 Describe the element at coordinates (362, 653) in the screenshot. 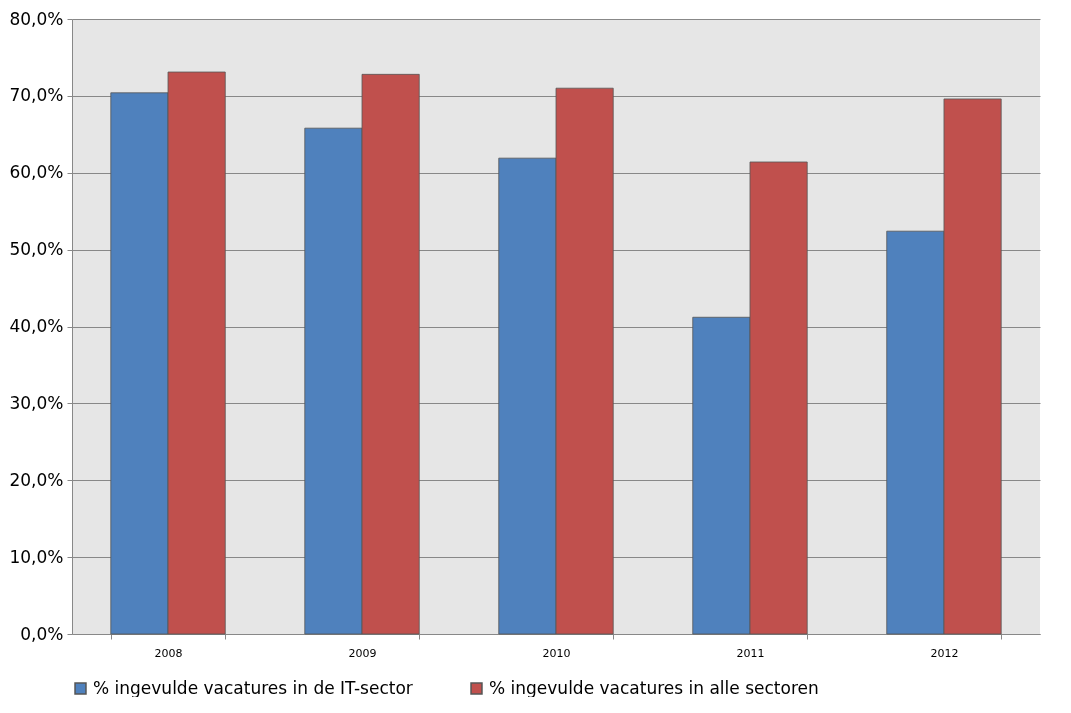

I see `x-tick-label: 2009` at that location.